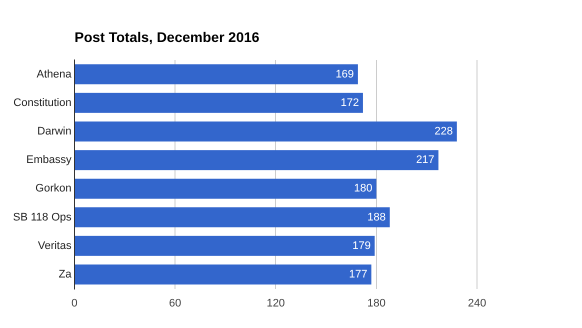  What do you see at coordinates (54, 132) in the screenshot?
I see `y-tick-label: Darwin` at bounding box center [54, 132].